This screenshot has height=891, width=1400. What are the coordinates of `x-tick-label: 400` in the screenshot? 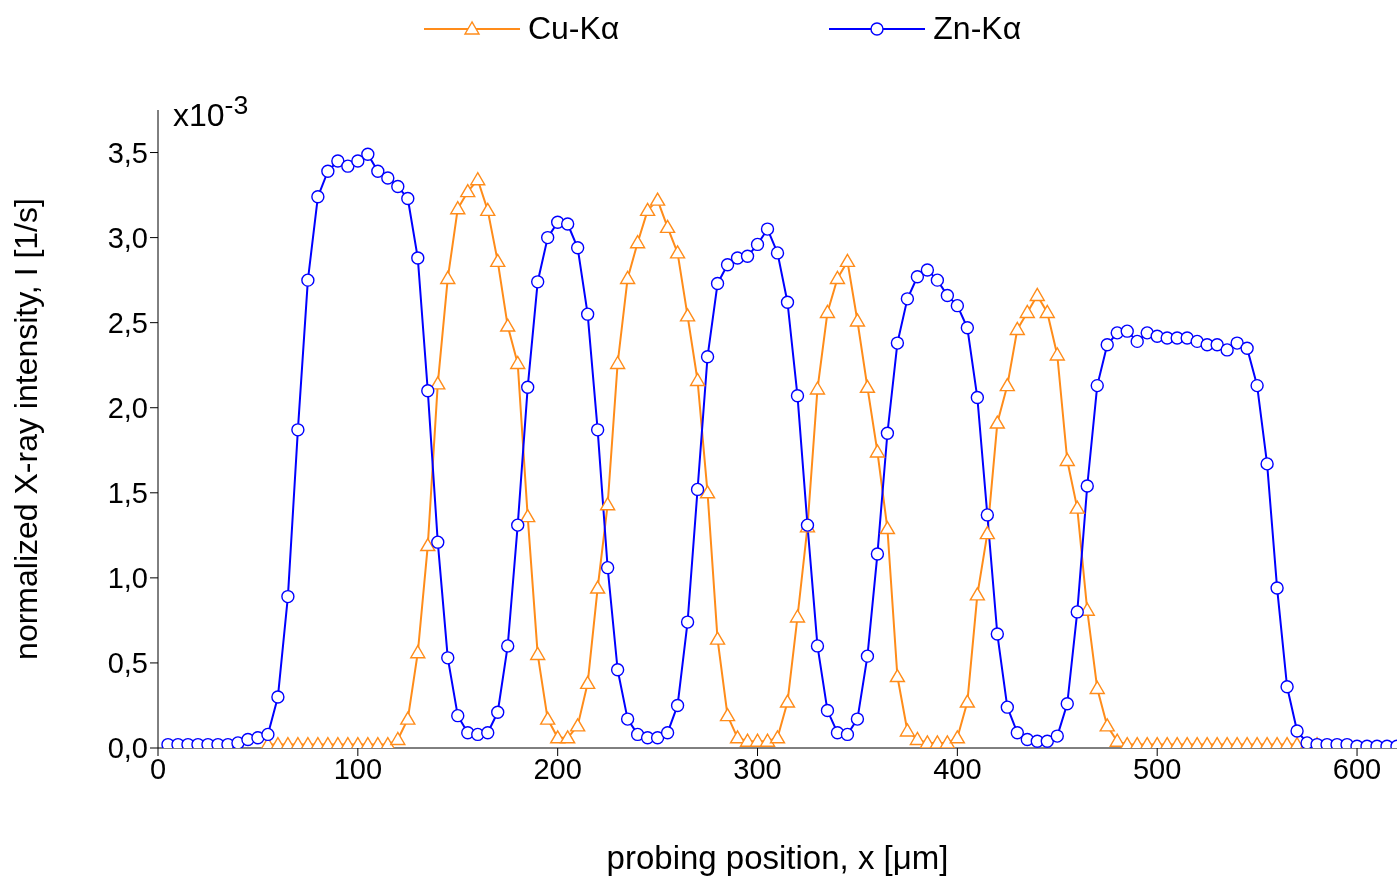 It's located at (957, 768).